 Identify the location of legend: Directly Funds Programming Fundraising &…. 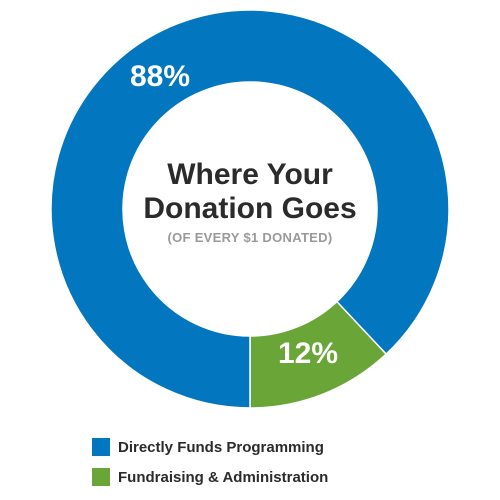
(210, 466).